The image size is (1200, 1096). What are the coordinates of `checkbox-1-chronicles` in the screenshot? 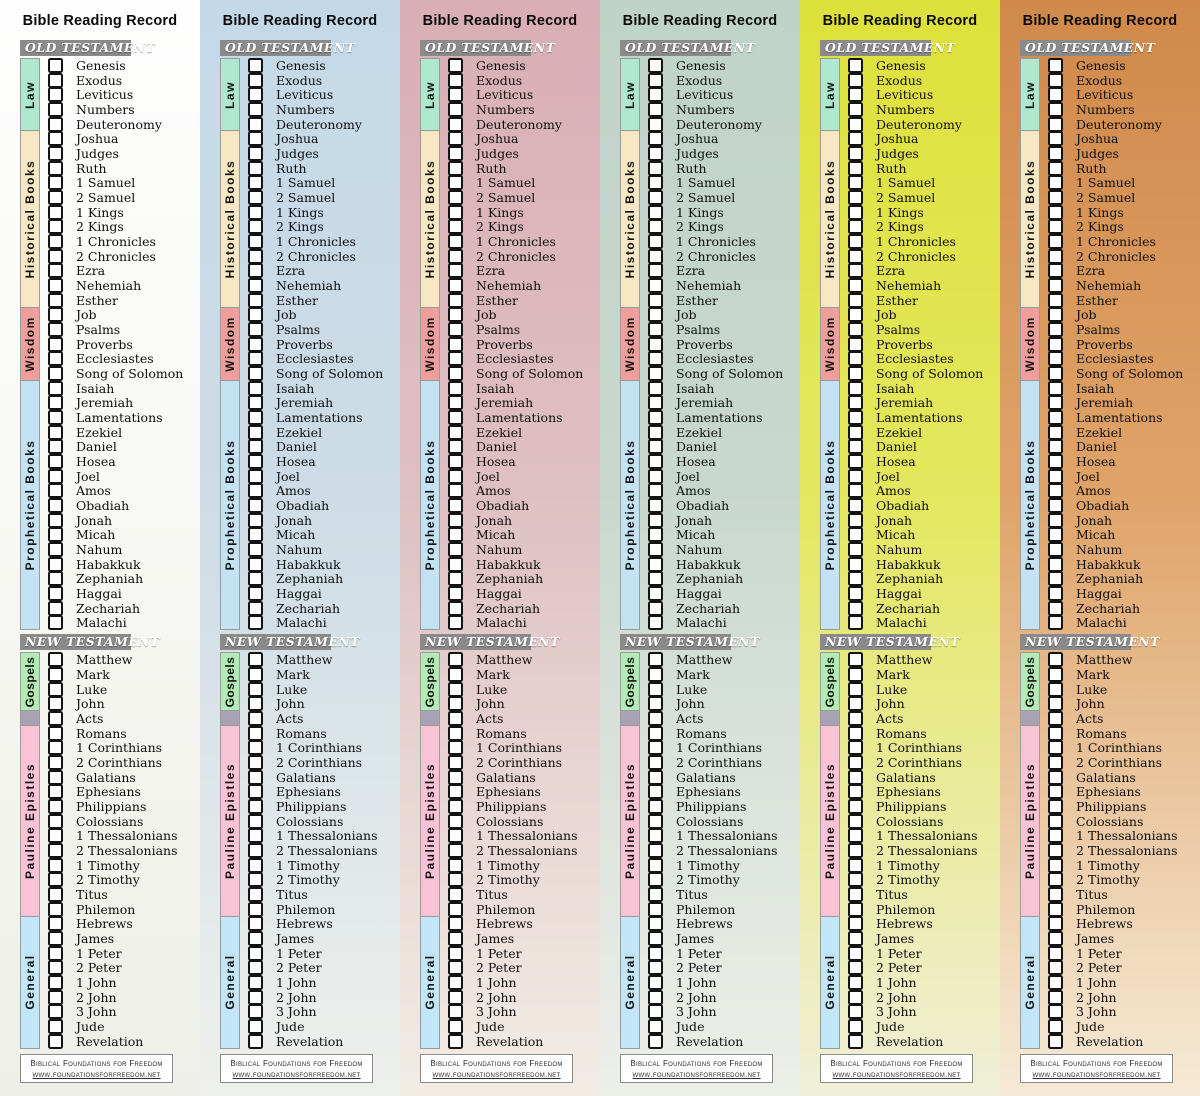 It's located at (455, 241).